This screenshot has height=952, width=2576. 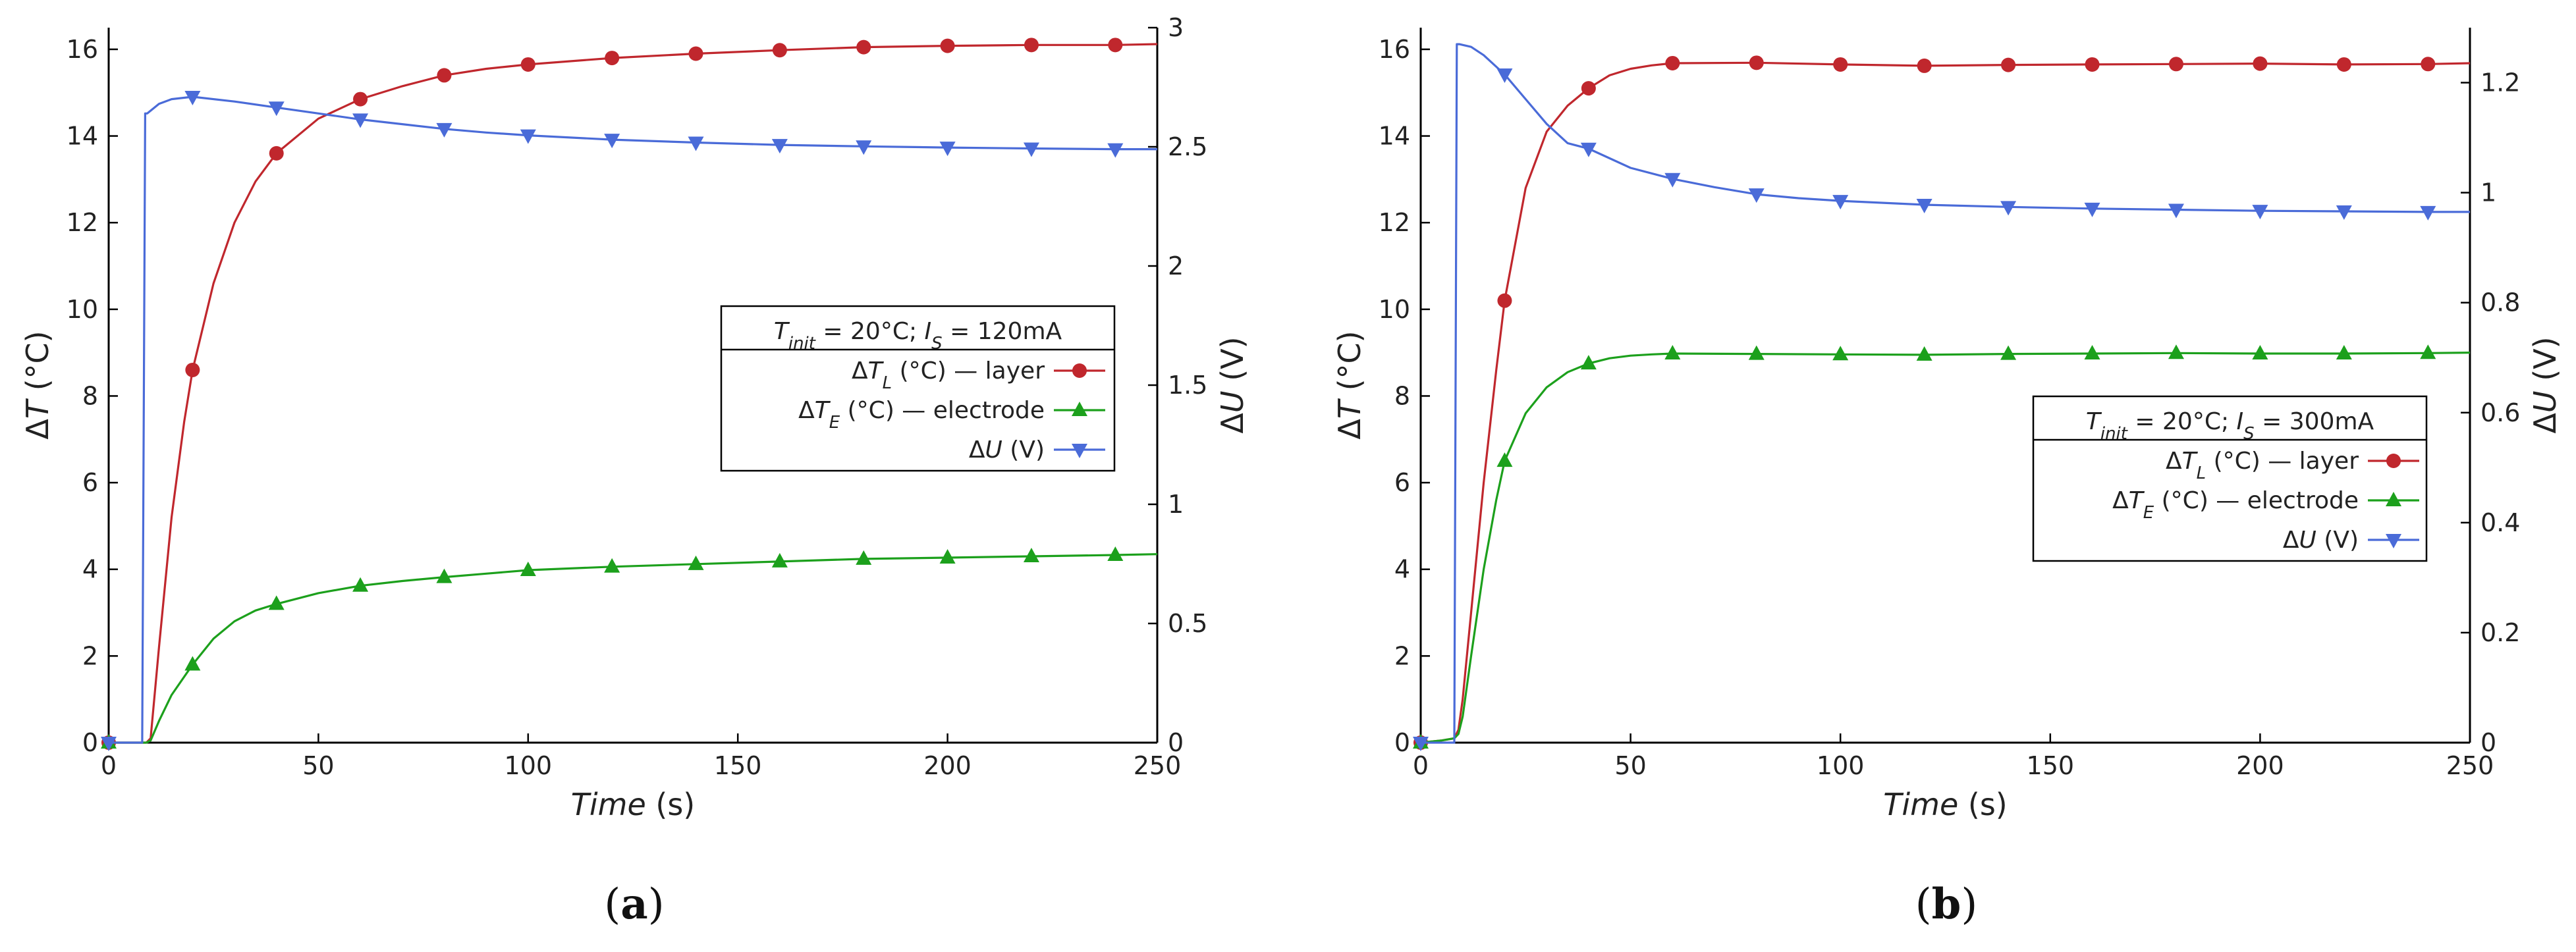 I want to click on y-tick-label-left: 4, so click(x=1402, y=569).